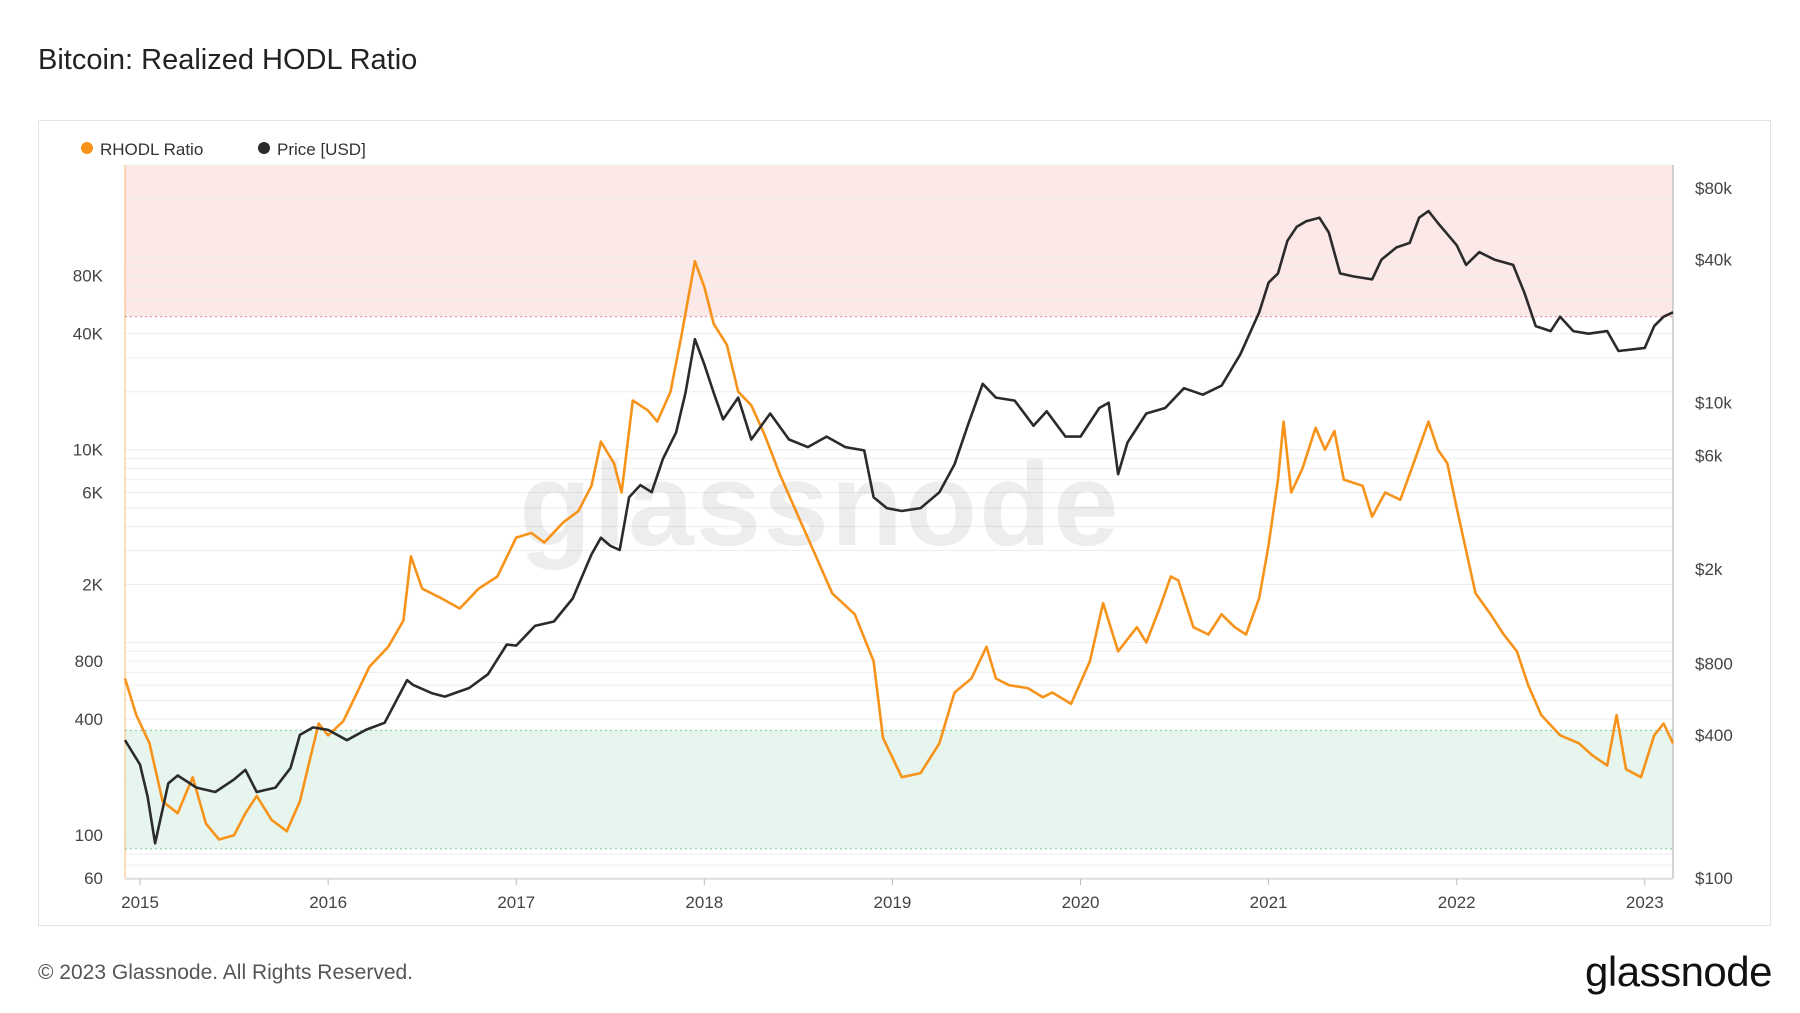 The height and width of the screenshot is (1013, 1800). I want to click on band-bottom, so click(899, 789).